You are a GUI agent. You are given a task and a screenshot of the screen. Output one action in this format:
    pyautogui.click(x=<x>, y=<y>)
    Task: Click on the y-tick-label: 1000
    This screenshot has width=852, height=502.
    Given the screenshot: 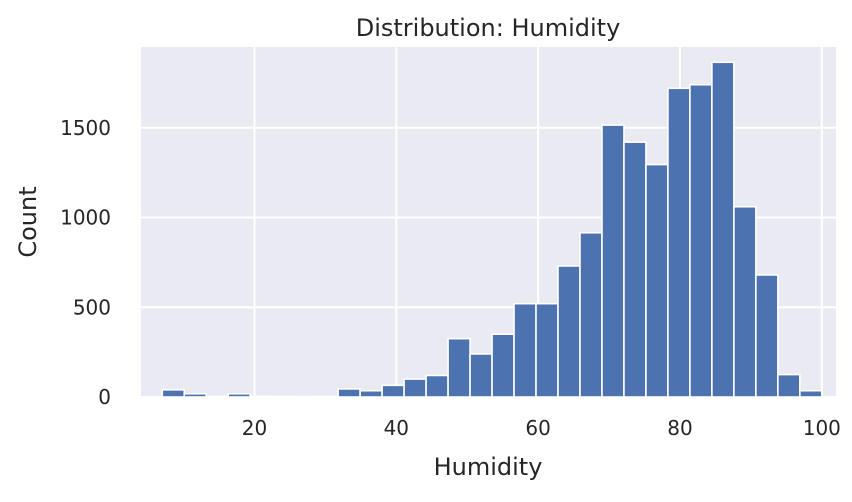 What is the action you would take?
    pyautogui.click(x=85, y=218)
    